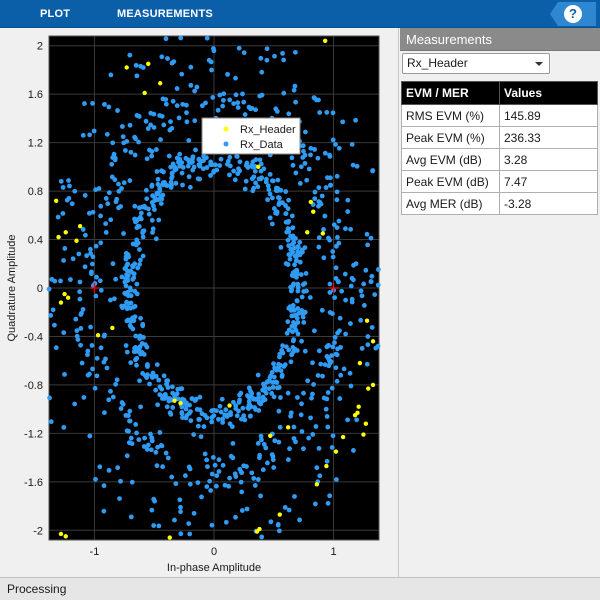 This screenshot has height=600, width=600. What do you see at coordinates (573, 14) in the screenshot?
I see `help-button: ?` at bounding box center [573, 14].